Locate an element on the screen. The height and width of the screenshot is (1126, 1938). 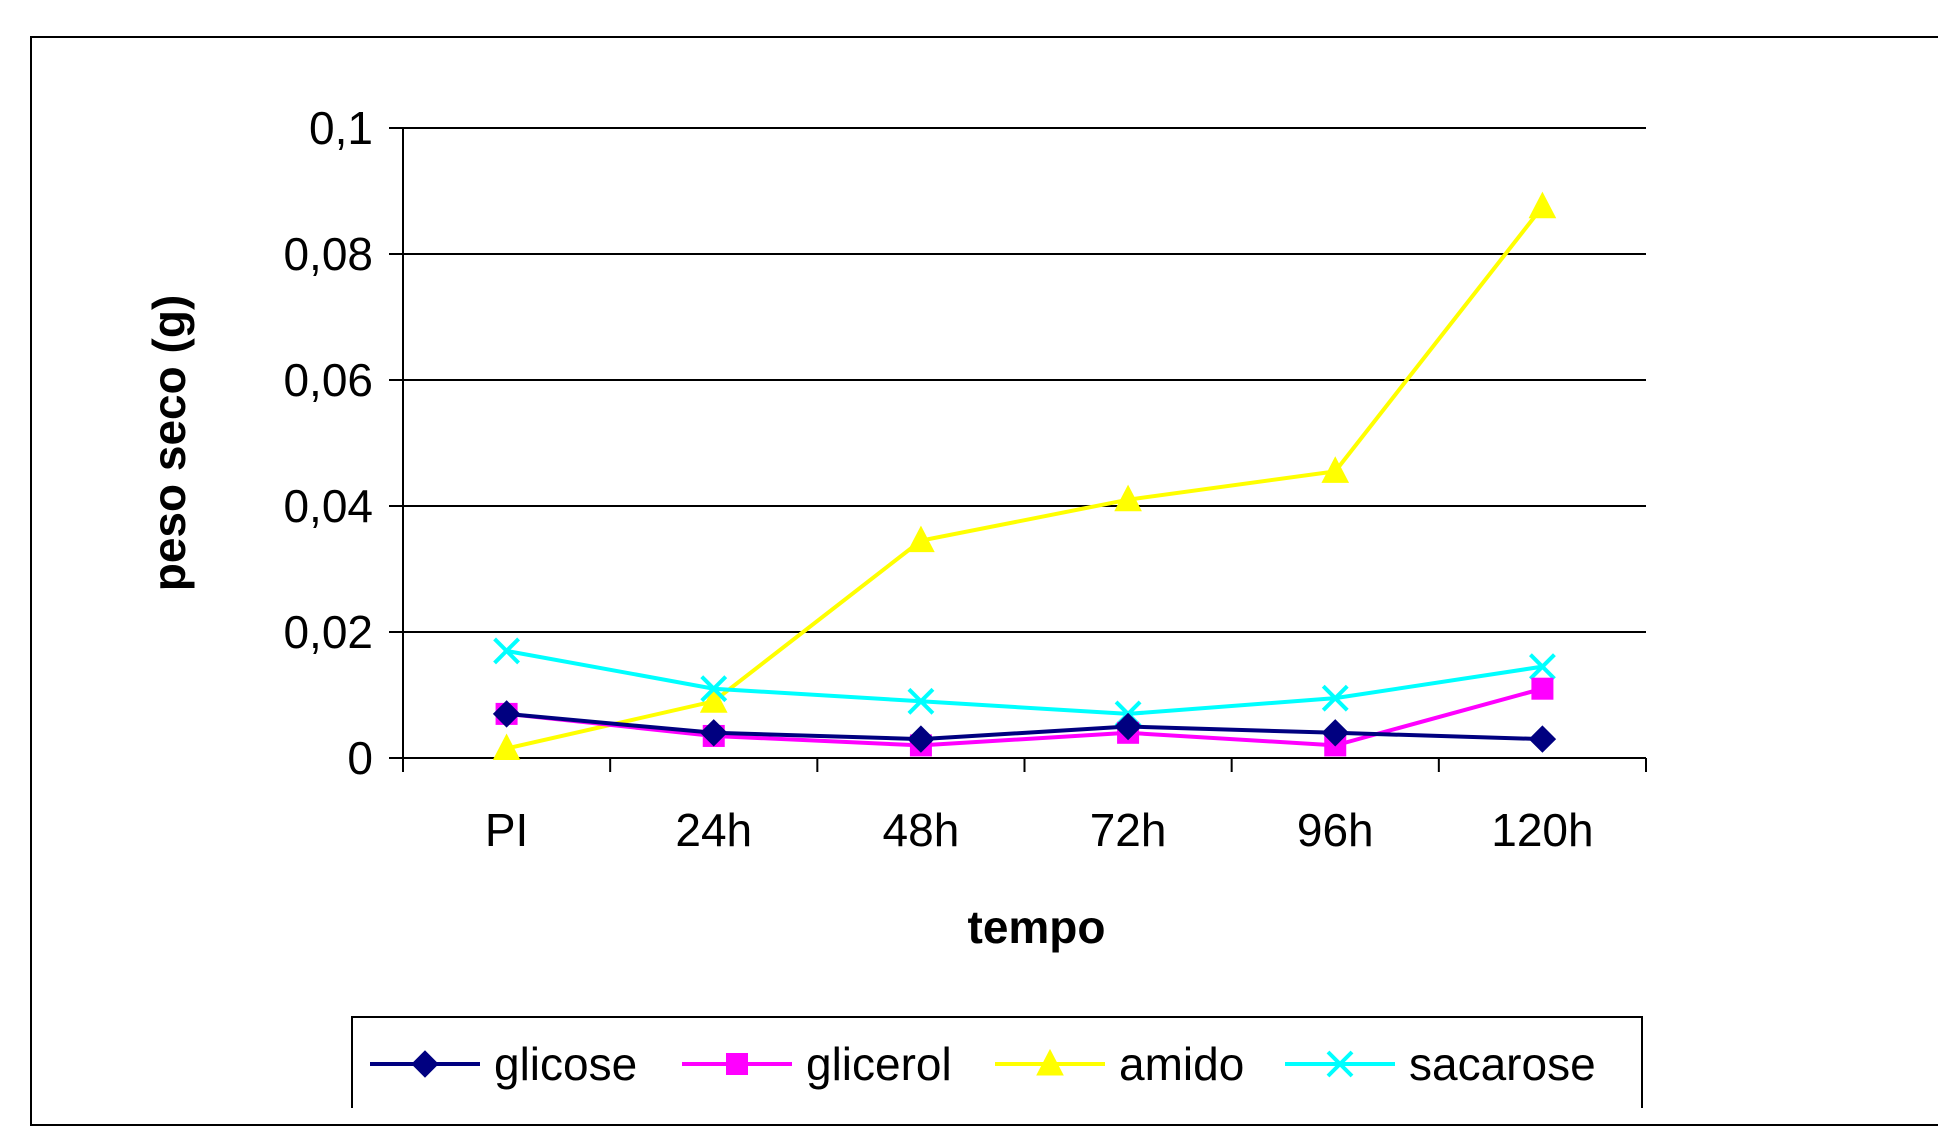
legend-entry-glicose: glicose is located at coordinates (503, 1064).